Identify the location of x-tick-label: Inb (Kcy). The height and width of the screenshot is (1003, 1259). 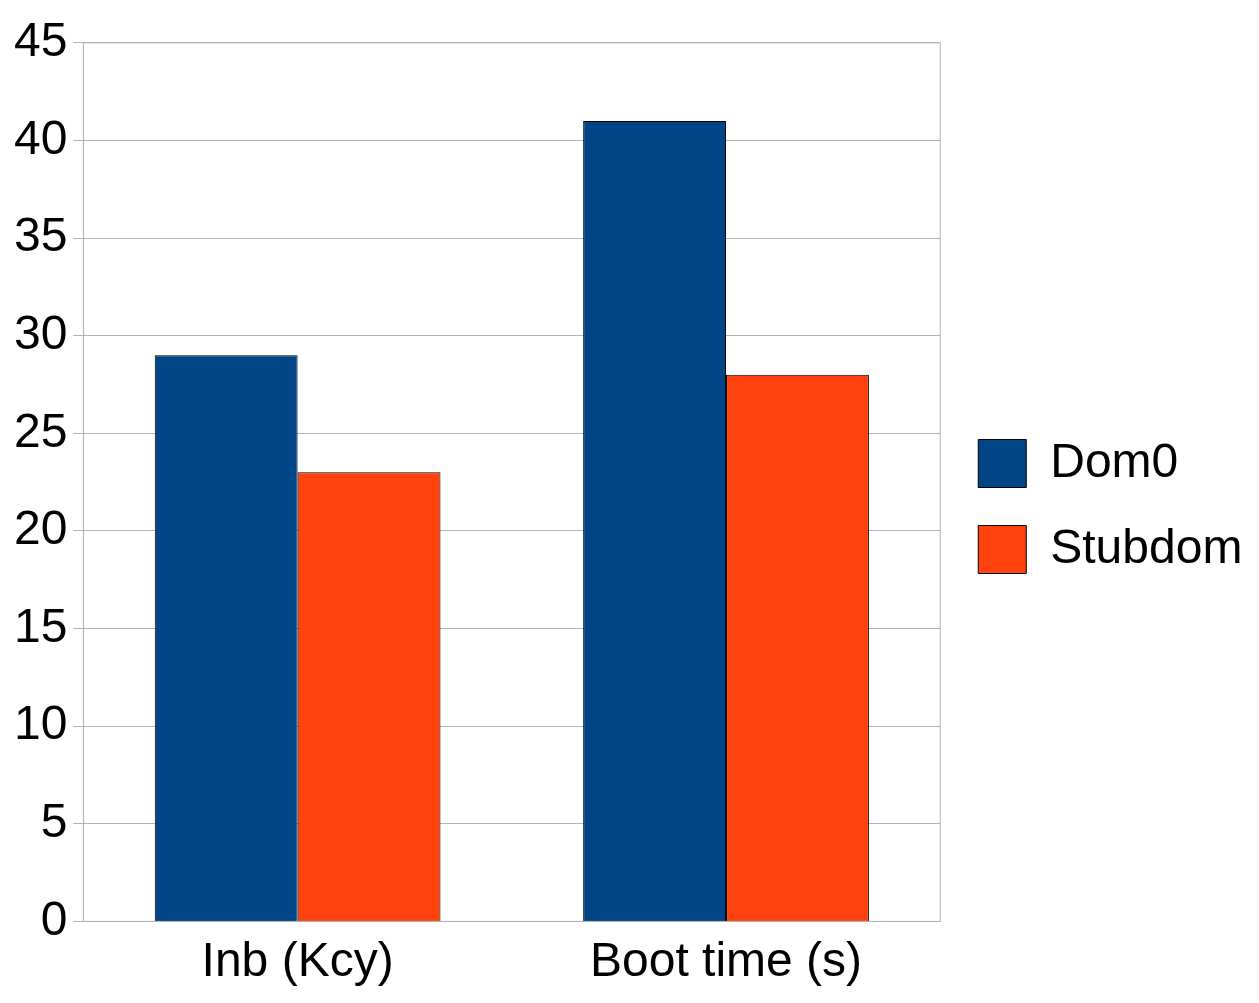
(297, 960).